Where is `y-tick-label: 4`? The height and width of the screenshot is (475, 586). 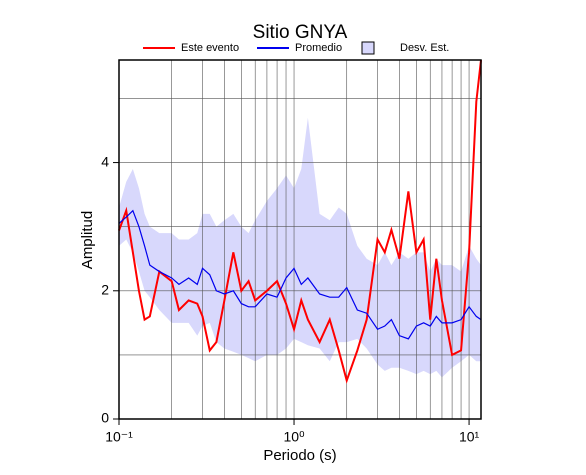
y-tick-label: 4 is located at coordinates (105, 161).